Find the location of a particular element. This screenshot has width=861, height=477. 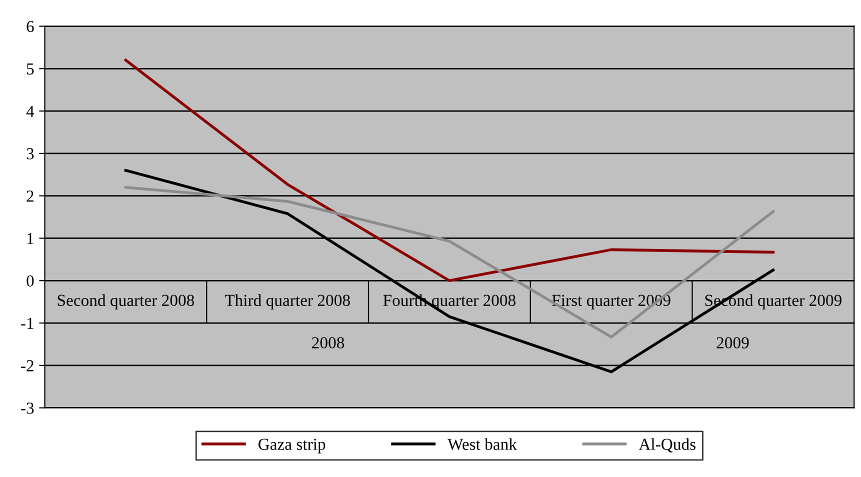

y-tick-label: -2 is located at coordinates (27, 366).